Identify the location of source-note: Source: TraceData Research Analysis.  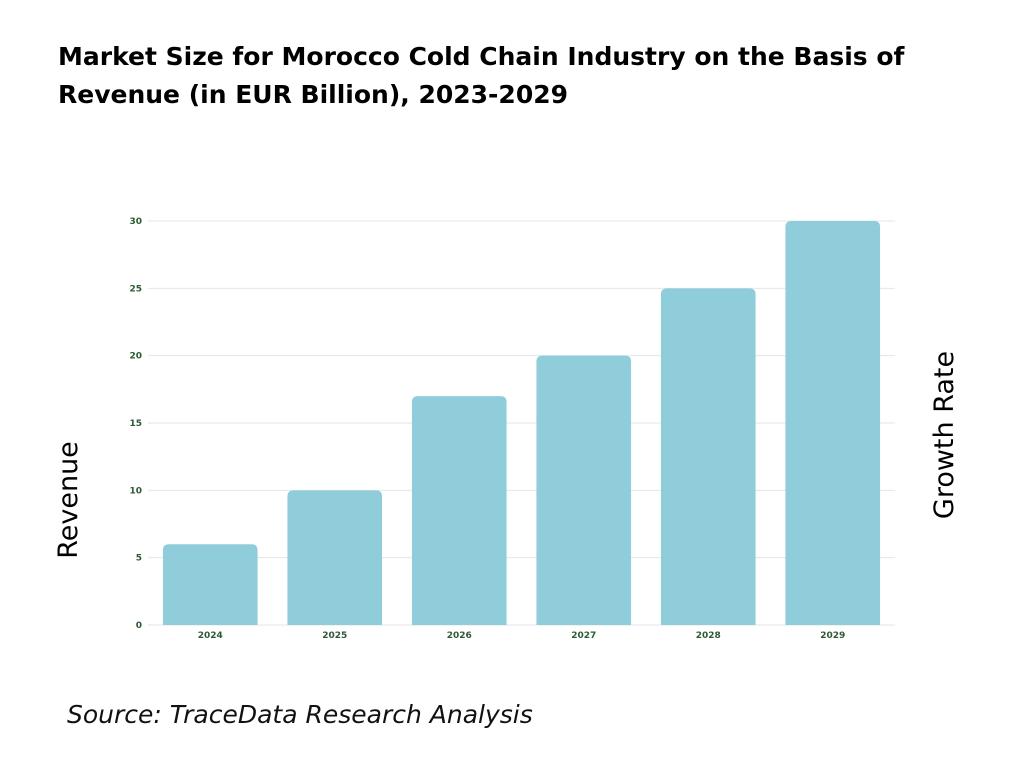
(300, 714).